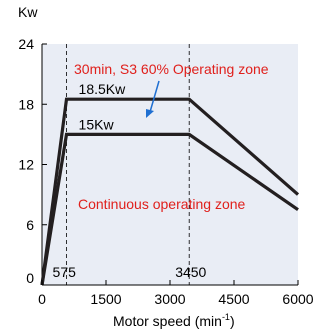 The height and width of the screenshot is (329, 320). What do you see at coordinates (233, 299) in the screenshot?
I see `x-tick-label-3: 4500` at bounding box center [233, 299].